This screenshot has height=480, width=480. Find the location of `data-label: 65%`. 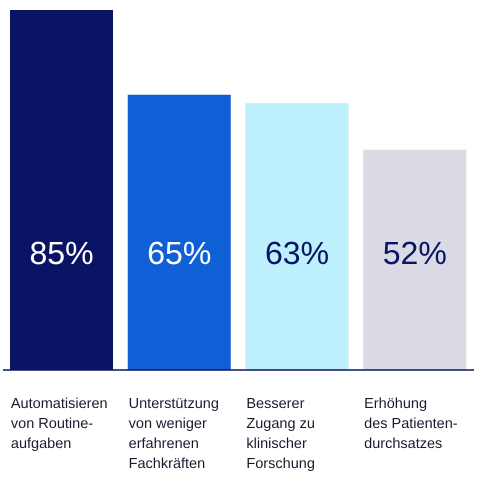

data-label: 65% is located at coordinates (179, 253).